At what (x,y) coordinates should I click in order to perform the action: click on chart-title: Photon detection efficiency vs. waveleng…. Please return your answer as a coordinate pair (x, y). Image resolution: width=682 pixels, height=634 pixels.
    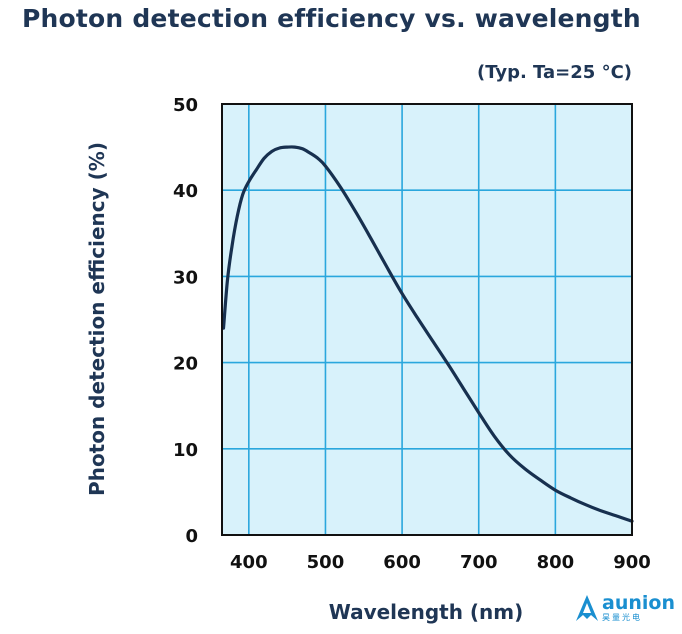
    Looking at the image, I should click on (331, 18).